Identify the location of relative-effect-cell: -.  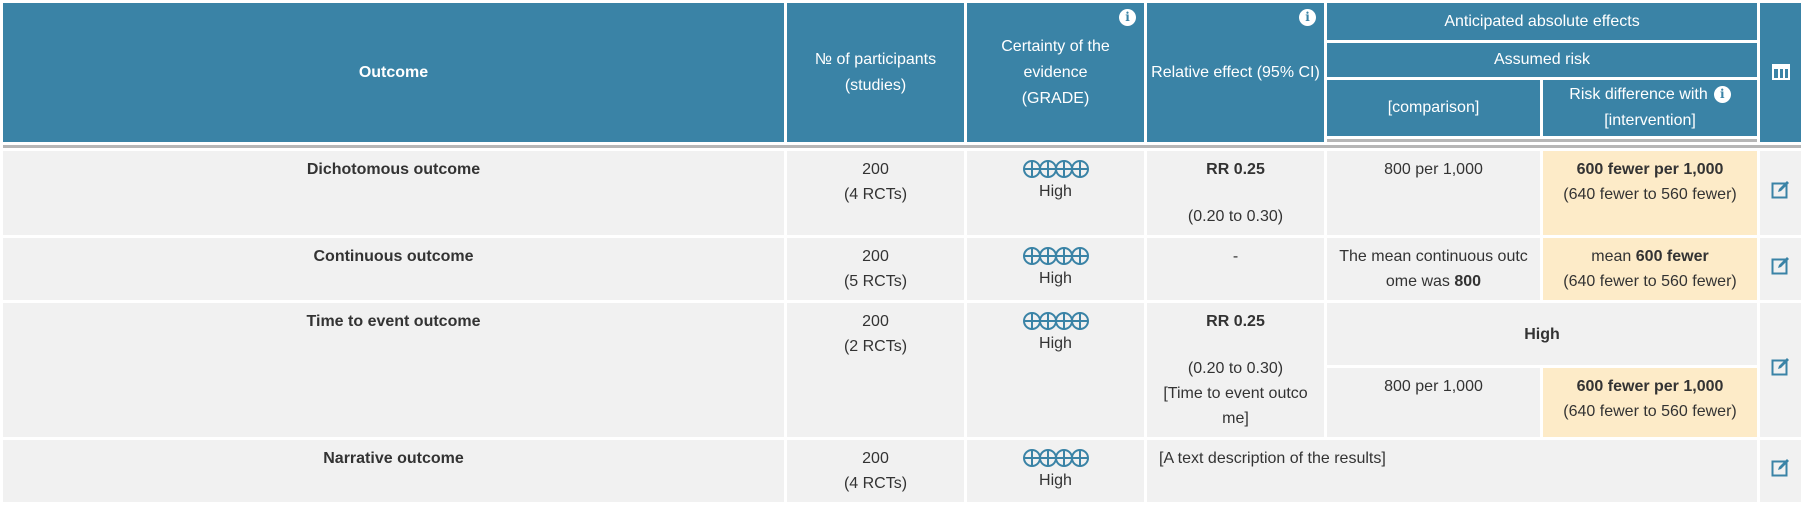
(1235, 269).